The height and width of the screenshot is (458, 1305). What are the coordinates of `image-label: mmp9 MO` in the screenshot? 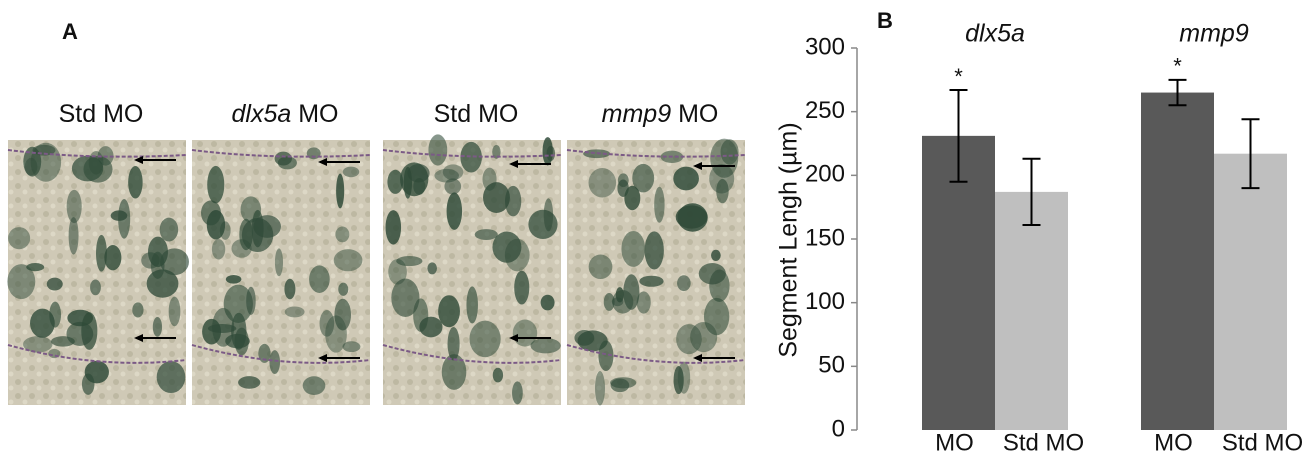 It's located at (660, 114).